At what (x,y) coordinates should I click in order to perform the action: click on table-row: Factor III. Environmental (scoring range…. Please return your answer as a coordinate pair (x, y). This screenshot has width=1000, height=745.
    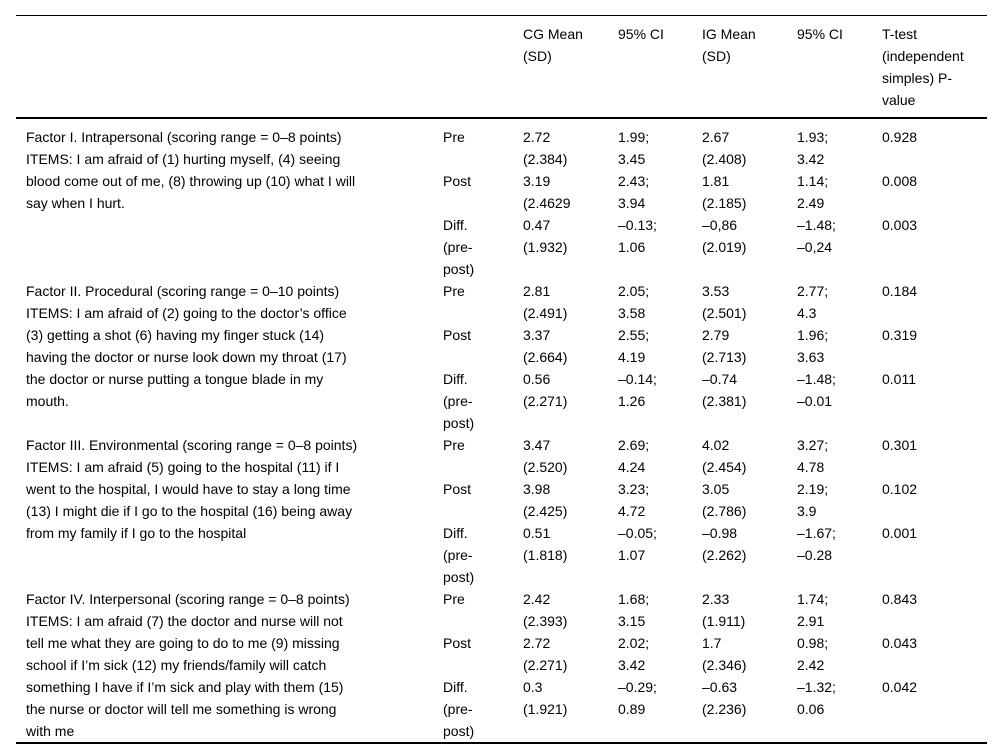
    Looking at the image, I should click on (501, 487).